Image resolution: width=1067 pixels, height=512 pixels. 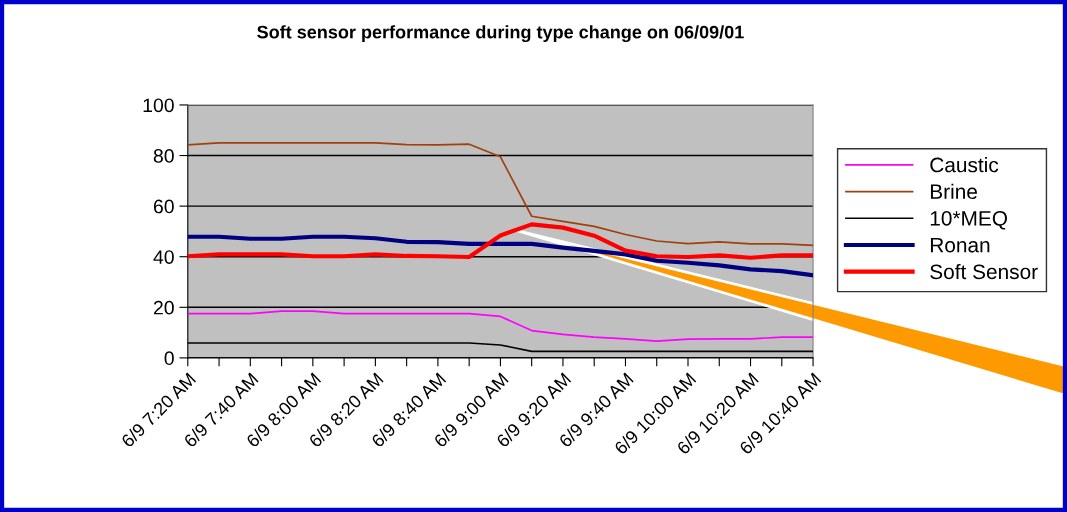 I want to click on y-tick-label: 60, so click(x=163, y=206).